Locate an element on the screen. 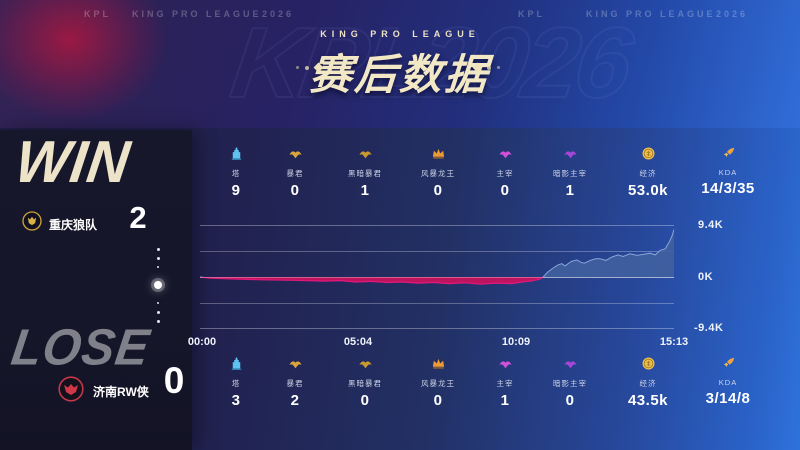 The width and height of the screenshot is (800, 450). economy-icon is located at coordinates (648, 154).